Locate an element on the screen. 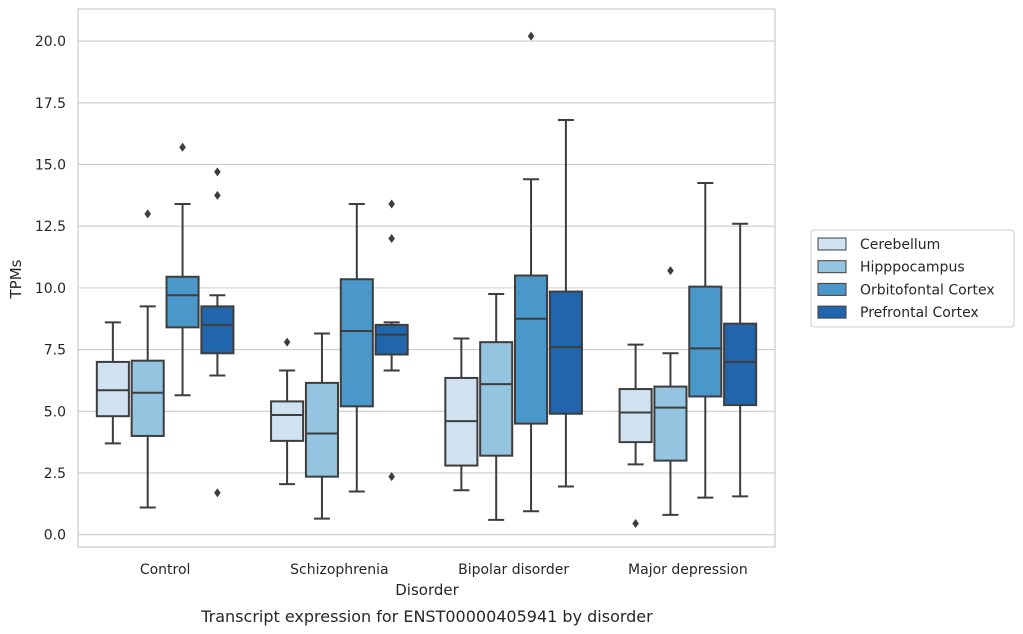 The image size is (1023, 634). y-axis-tick-labels: 0.0 2.5 5.0 7.5 10.0 12.5 15.0 17.5 20.0 is located at coordinates (50, 289).